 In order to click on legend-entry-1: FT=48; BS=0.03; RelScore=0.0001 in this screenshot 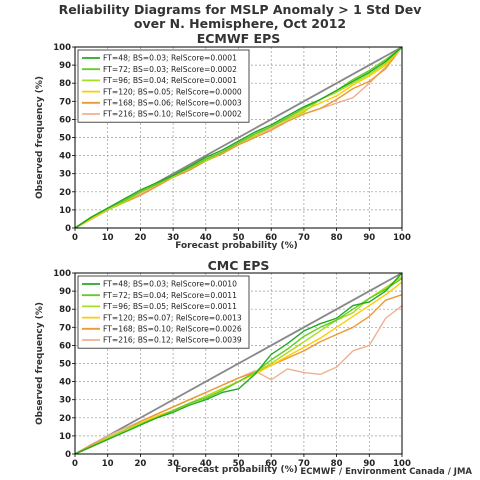, I will do `click(170, 58)`.